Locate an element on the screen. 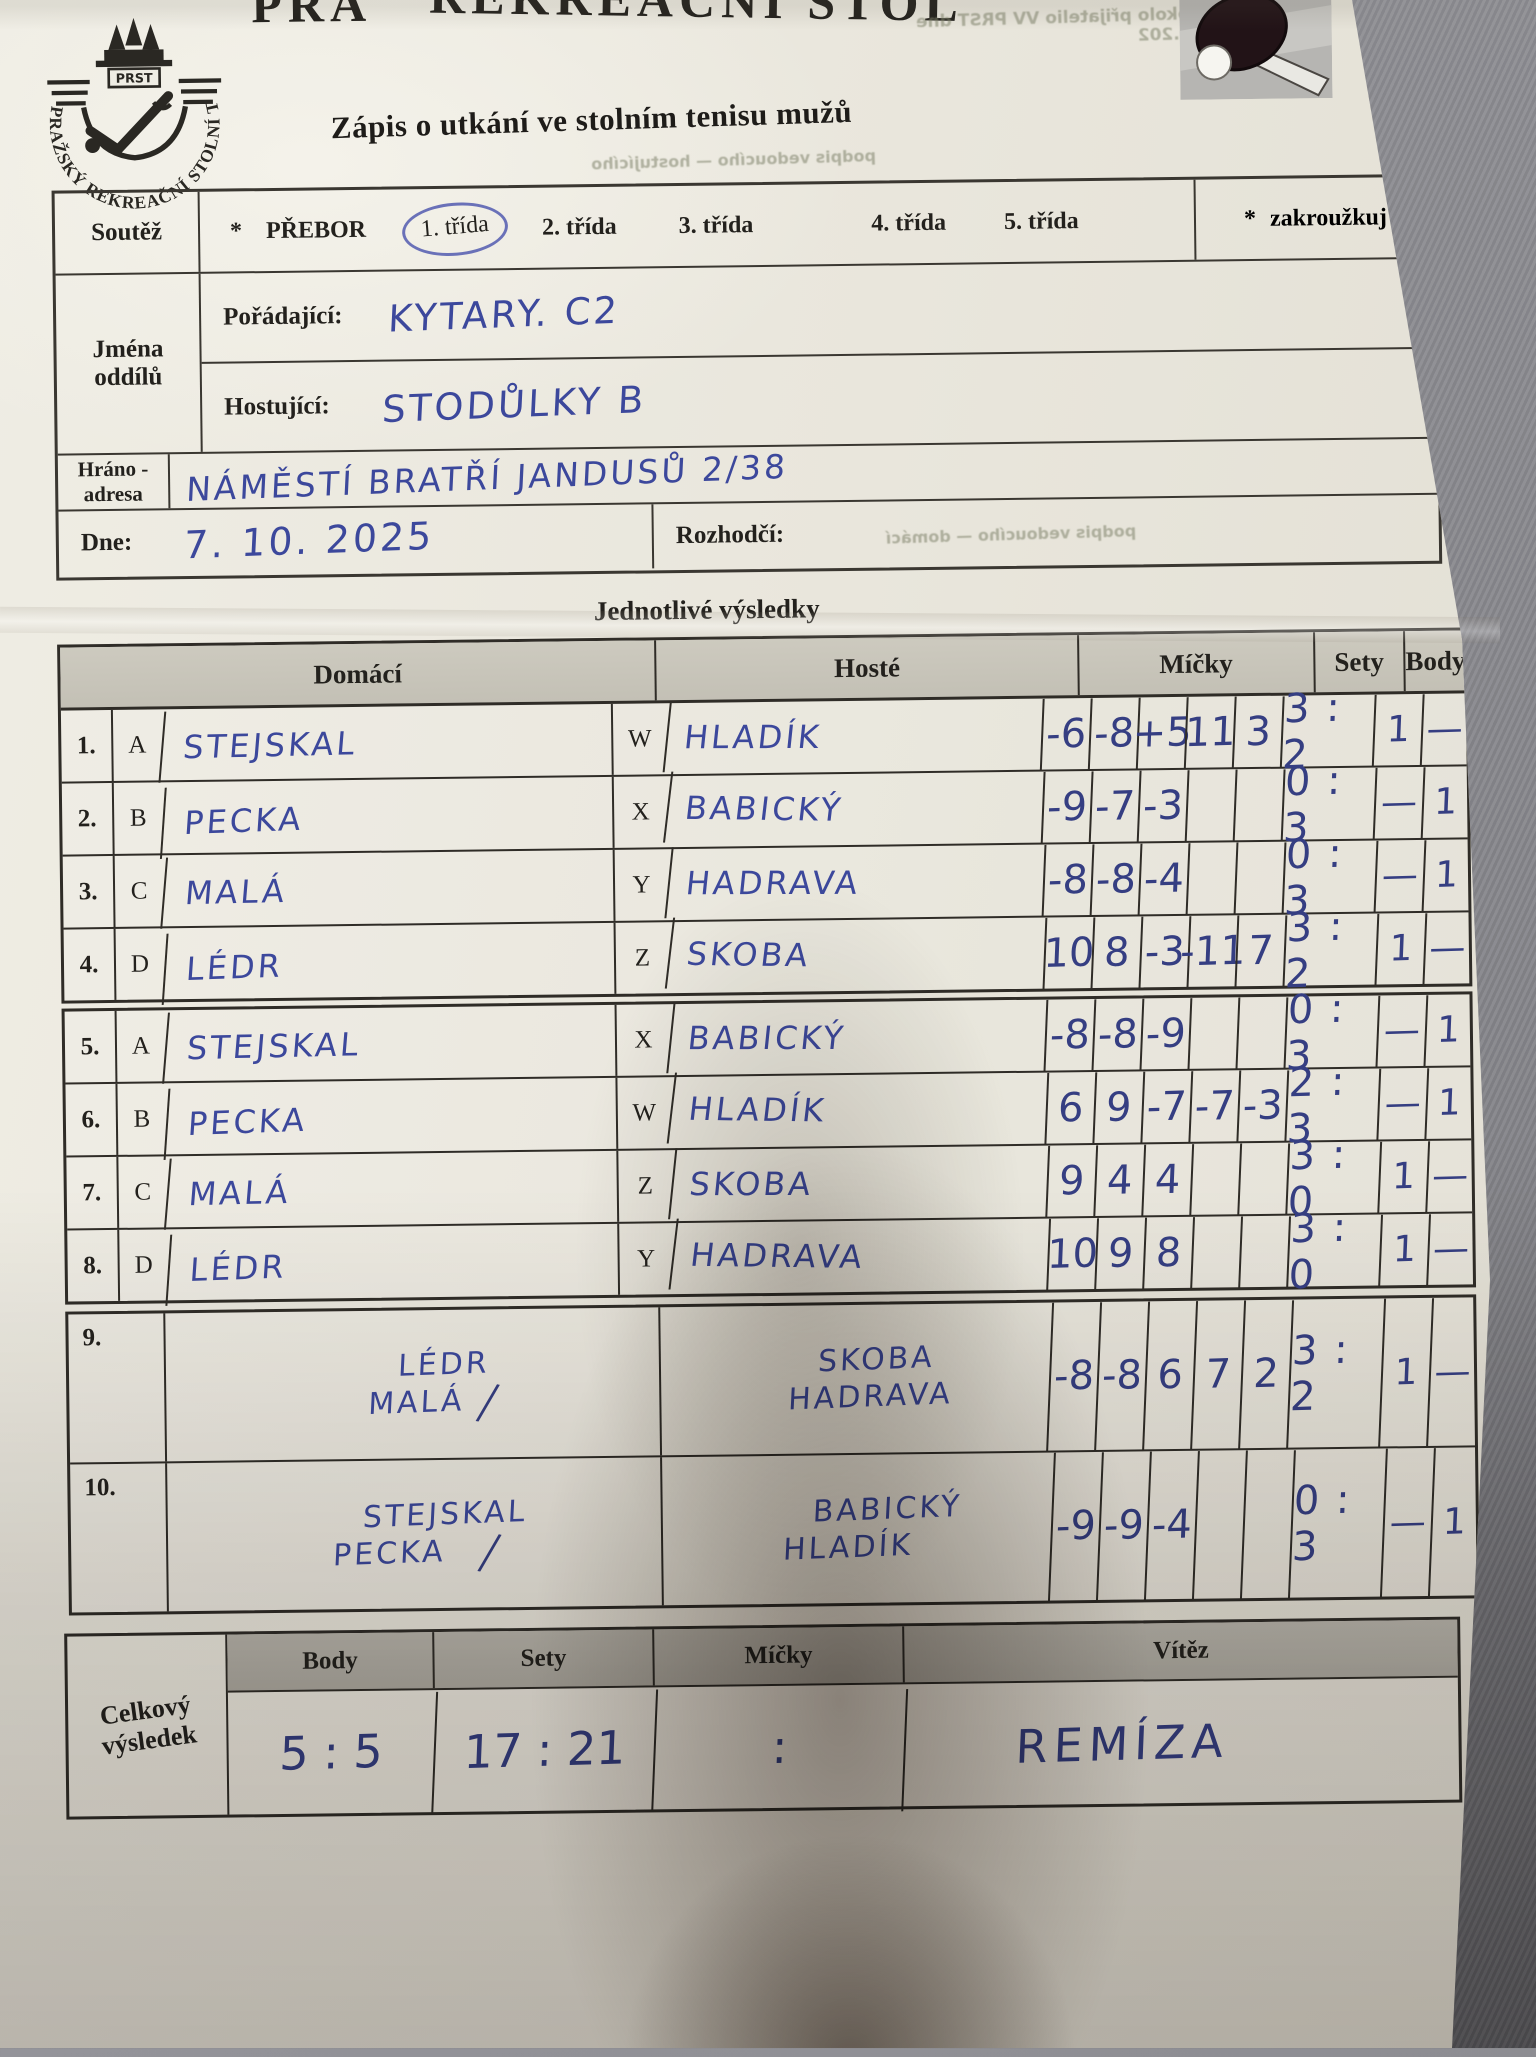 This screenshot has width=1536, height=2057. castle-icon is located at coordinates (133, 42).